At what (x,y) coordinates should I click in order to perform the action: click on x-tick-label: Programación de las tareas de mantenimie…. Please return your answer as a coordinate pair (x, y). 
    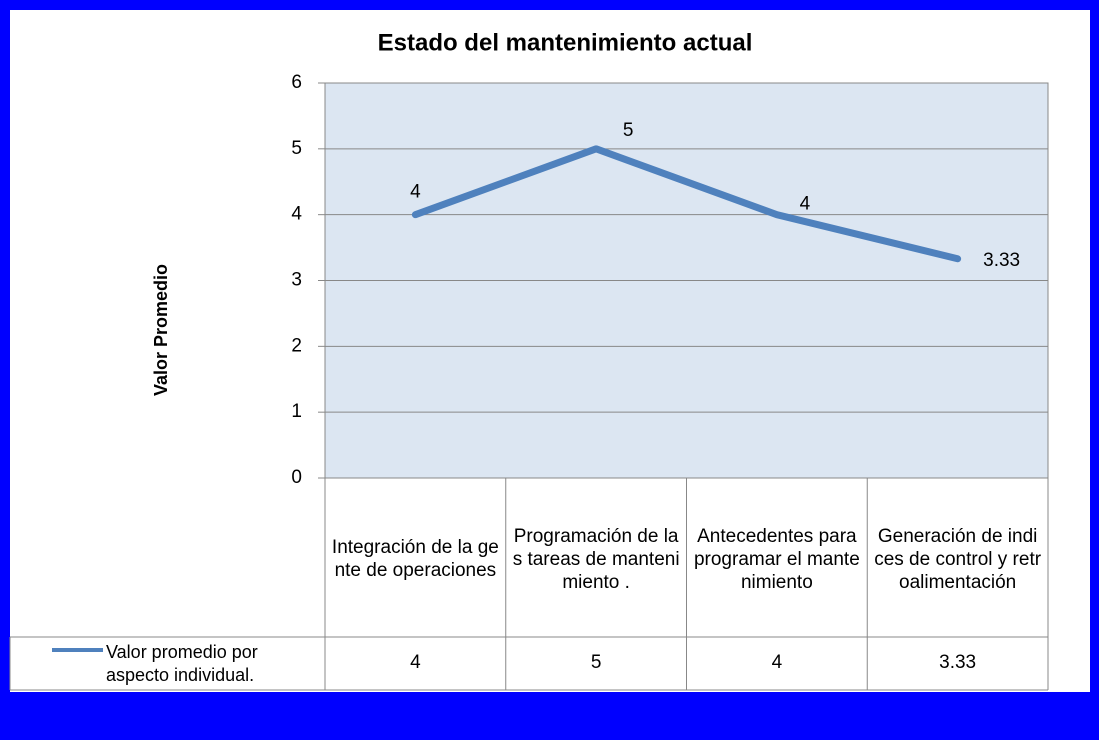
    Looking at the image, I should click on (596, 559).